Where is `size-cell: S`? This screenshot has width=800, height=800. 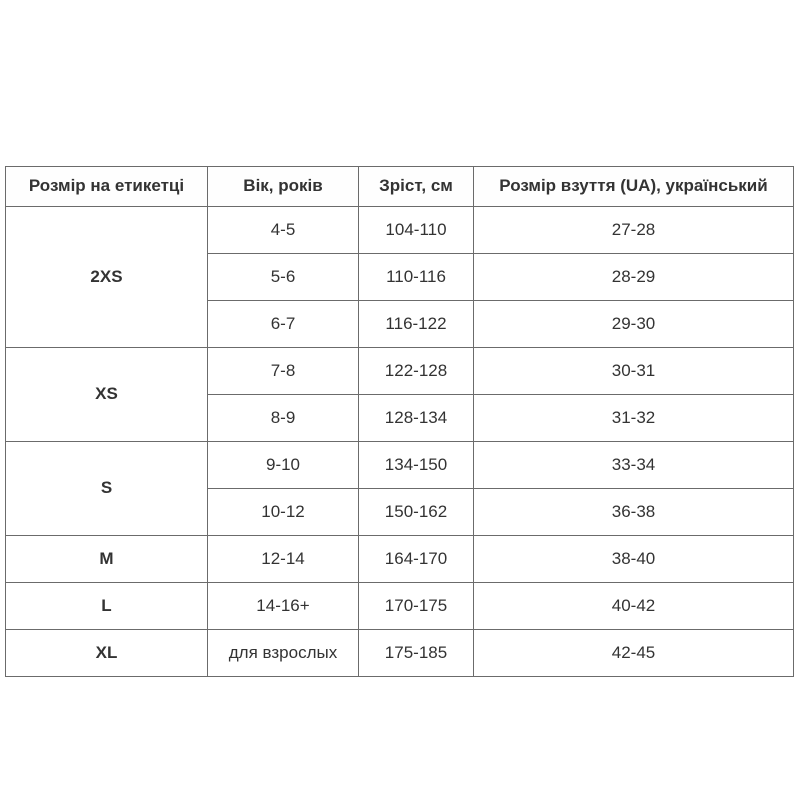 size-cell: S is located at coordinates (106, 488).